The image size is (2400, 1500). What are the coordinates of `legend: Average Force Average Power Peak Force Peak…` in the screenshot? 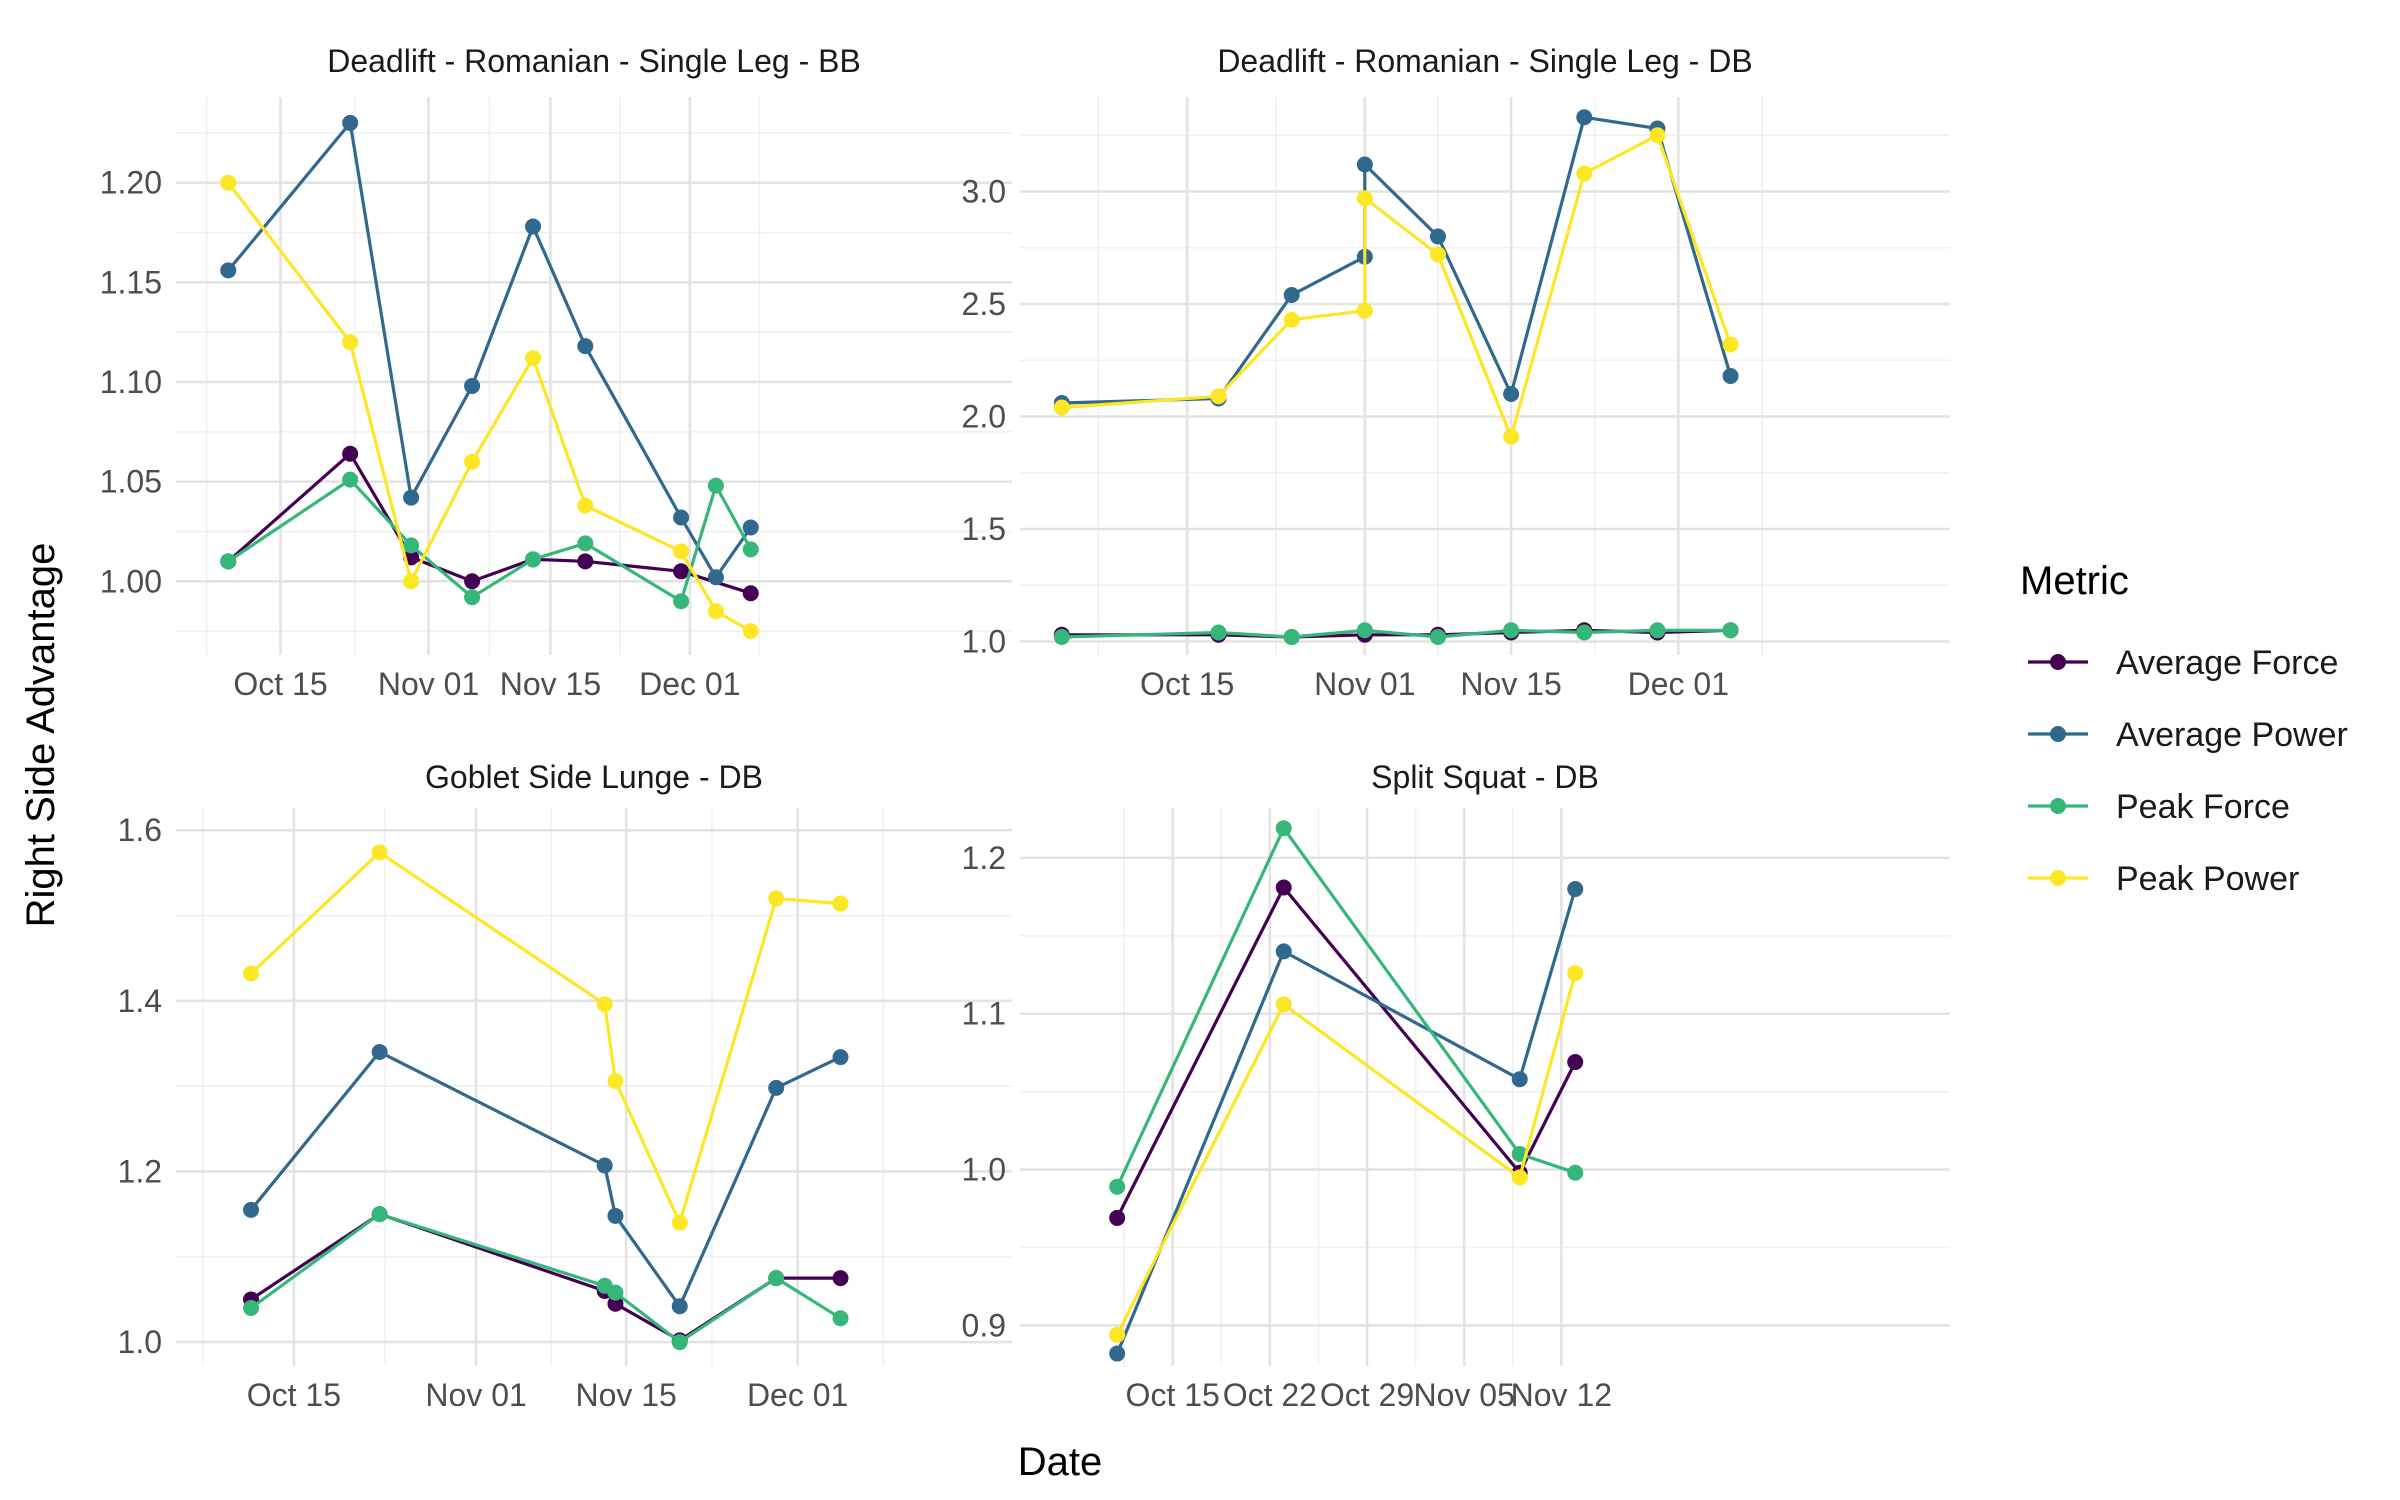 It's located at (2188, 771).